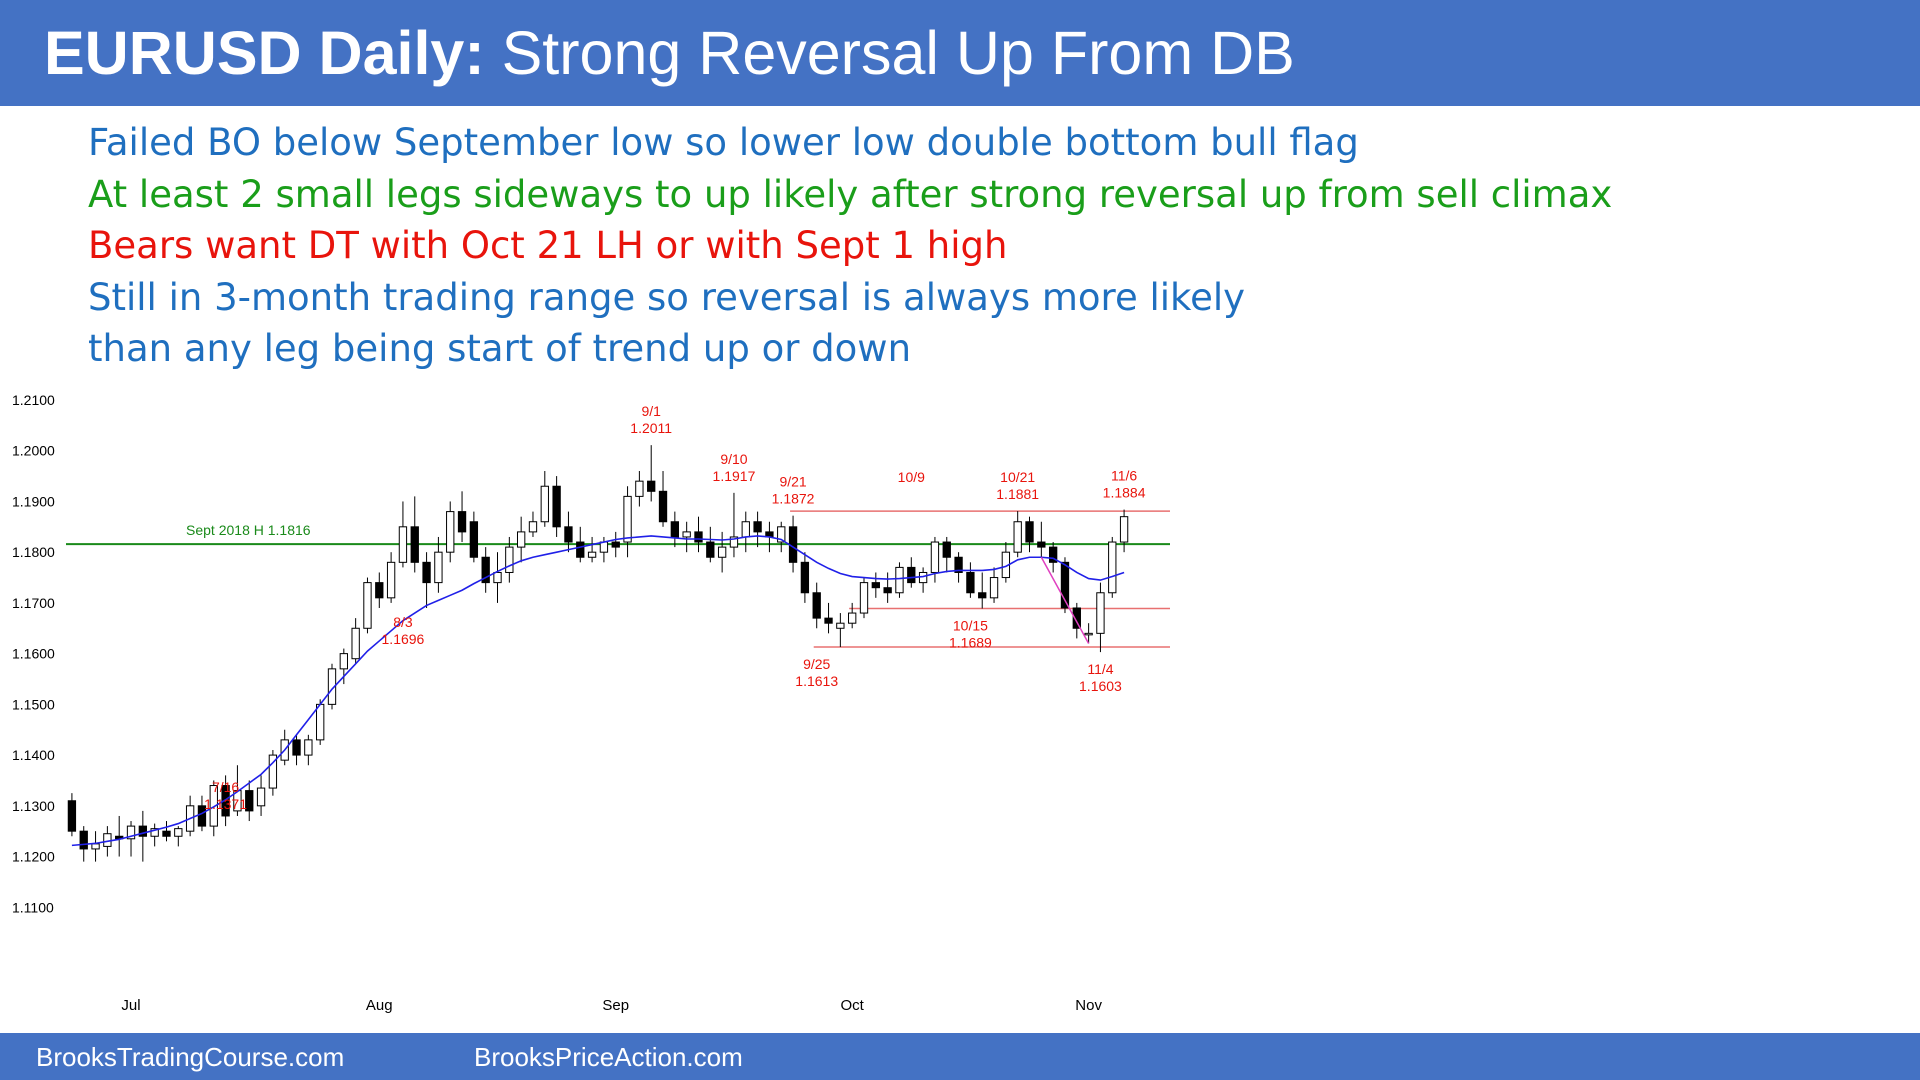 The image size is (1920, 1080). Describe the element at coordinates (734, 476) in the screenshot. I see `annotation-value: 1.1917` at that location.